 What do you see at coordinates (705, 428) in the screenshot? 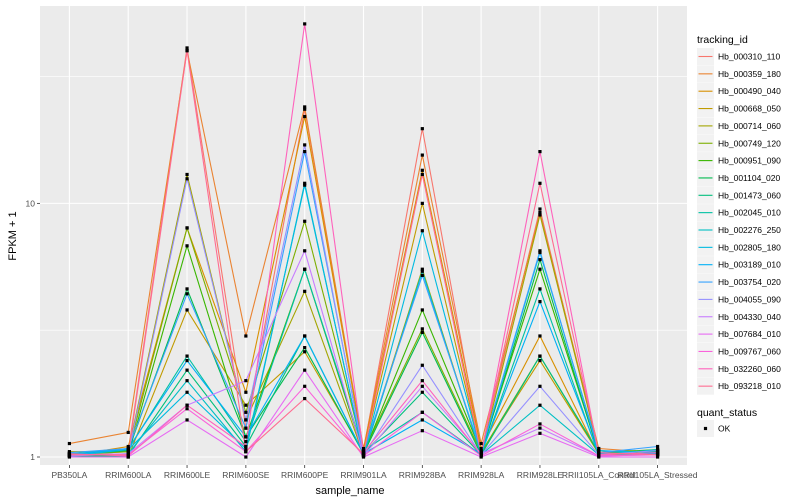
I see `legend2-marker` at bounding box center [705, 428].